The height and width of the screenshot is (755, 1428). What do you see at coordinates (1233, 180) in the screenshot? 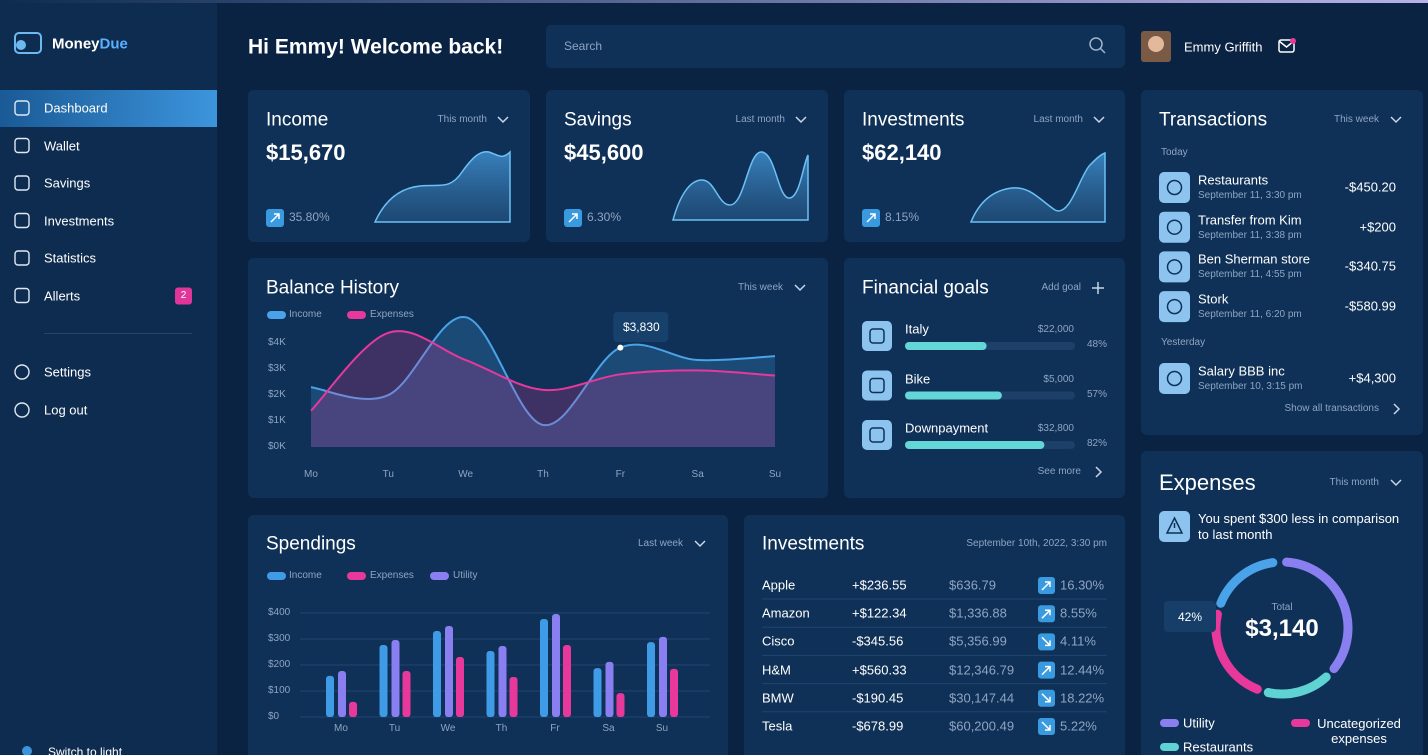
I see `transaction-name: Restaurants` at bounding box center [1233, 180].